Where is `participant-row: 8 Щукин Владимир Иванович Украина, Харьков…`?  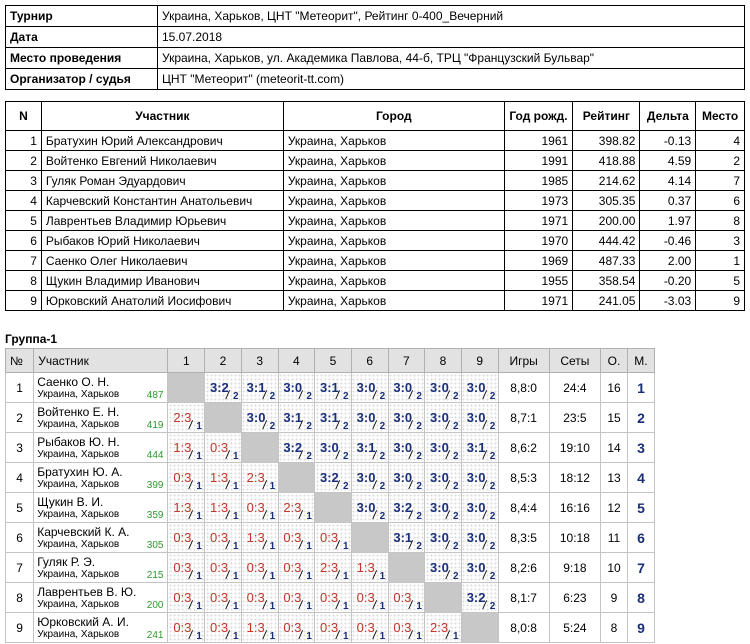
participant-row: 8 Щукин Владимир Иванович Украина, Харьков… is located at coordinates (375, 280).